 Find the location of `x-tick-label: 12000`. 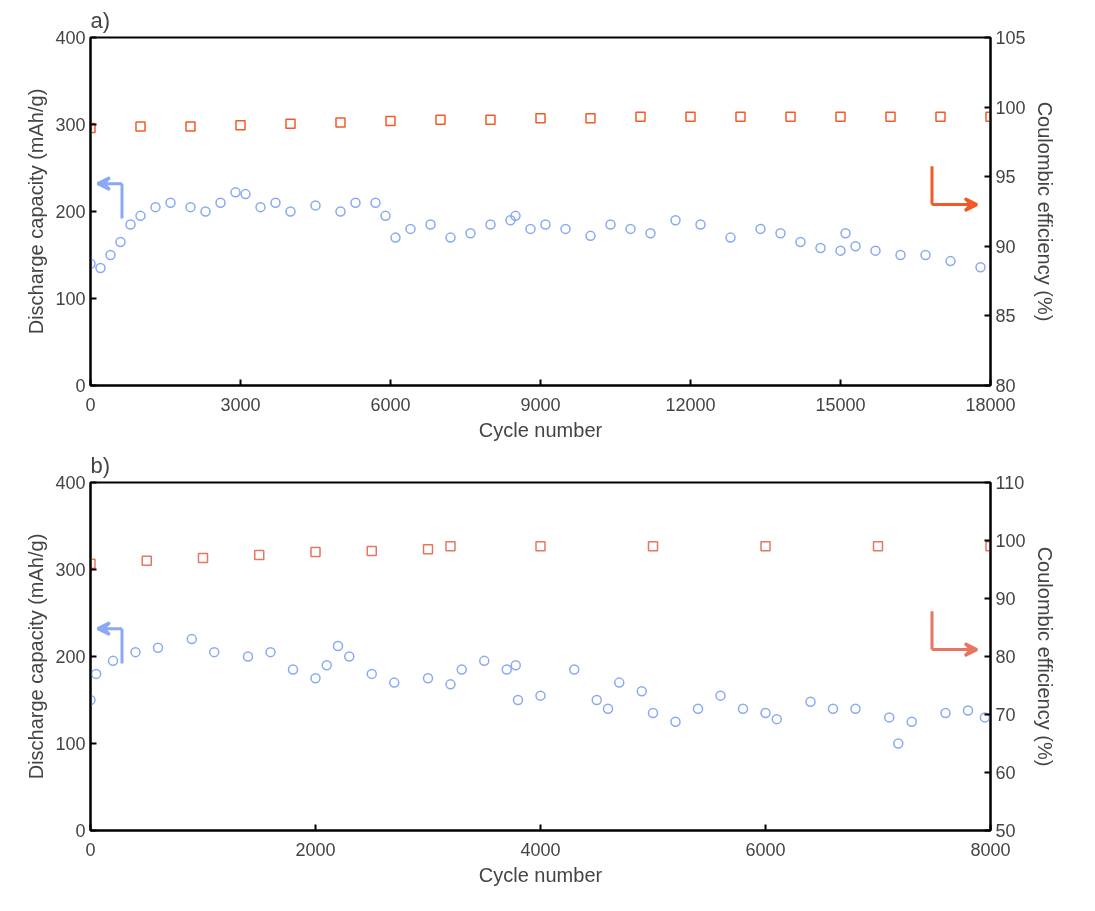

x-tick-label: 12000 is located at coordinates (690, 404).